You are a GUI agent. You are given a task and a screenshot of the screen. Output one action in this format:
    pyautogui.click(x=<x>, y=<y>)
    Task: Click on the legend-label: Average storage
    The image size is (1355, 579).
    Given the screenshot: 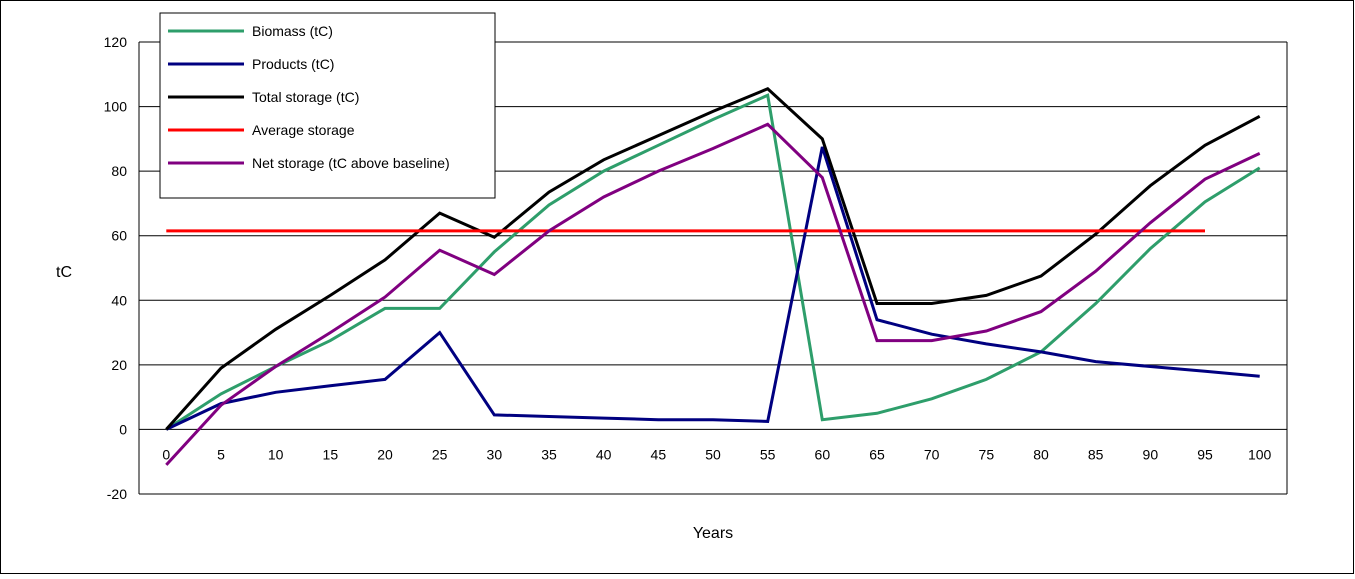 What is the action you would take?
    pyautogui.click(x=303, y=130)
    